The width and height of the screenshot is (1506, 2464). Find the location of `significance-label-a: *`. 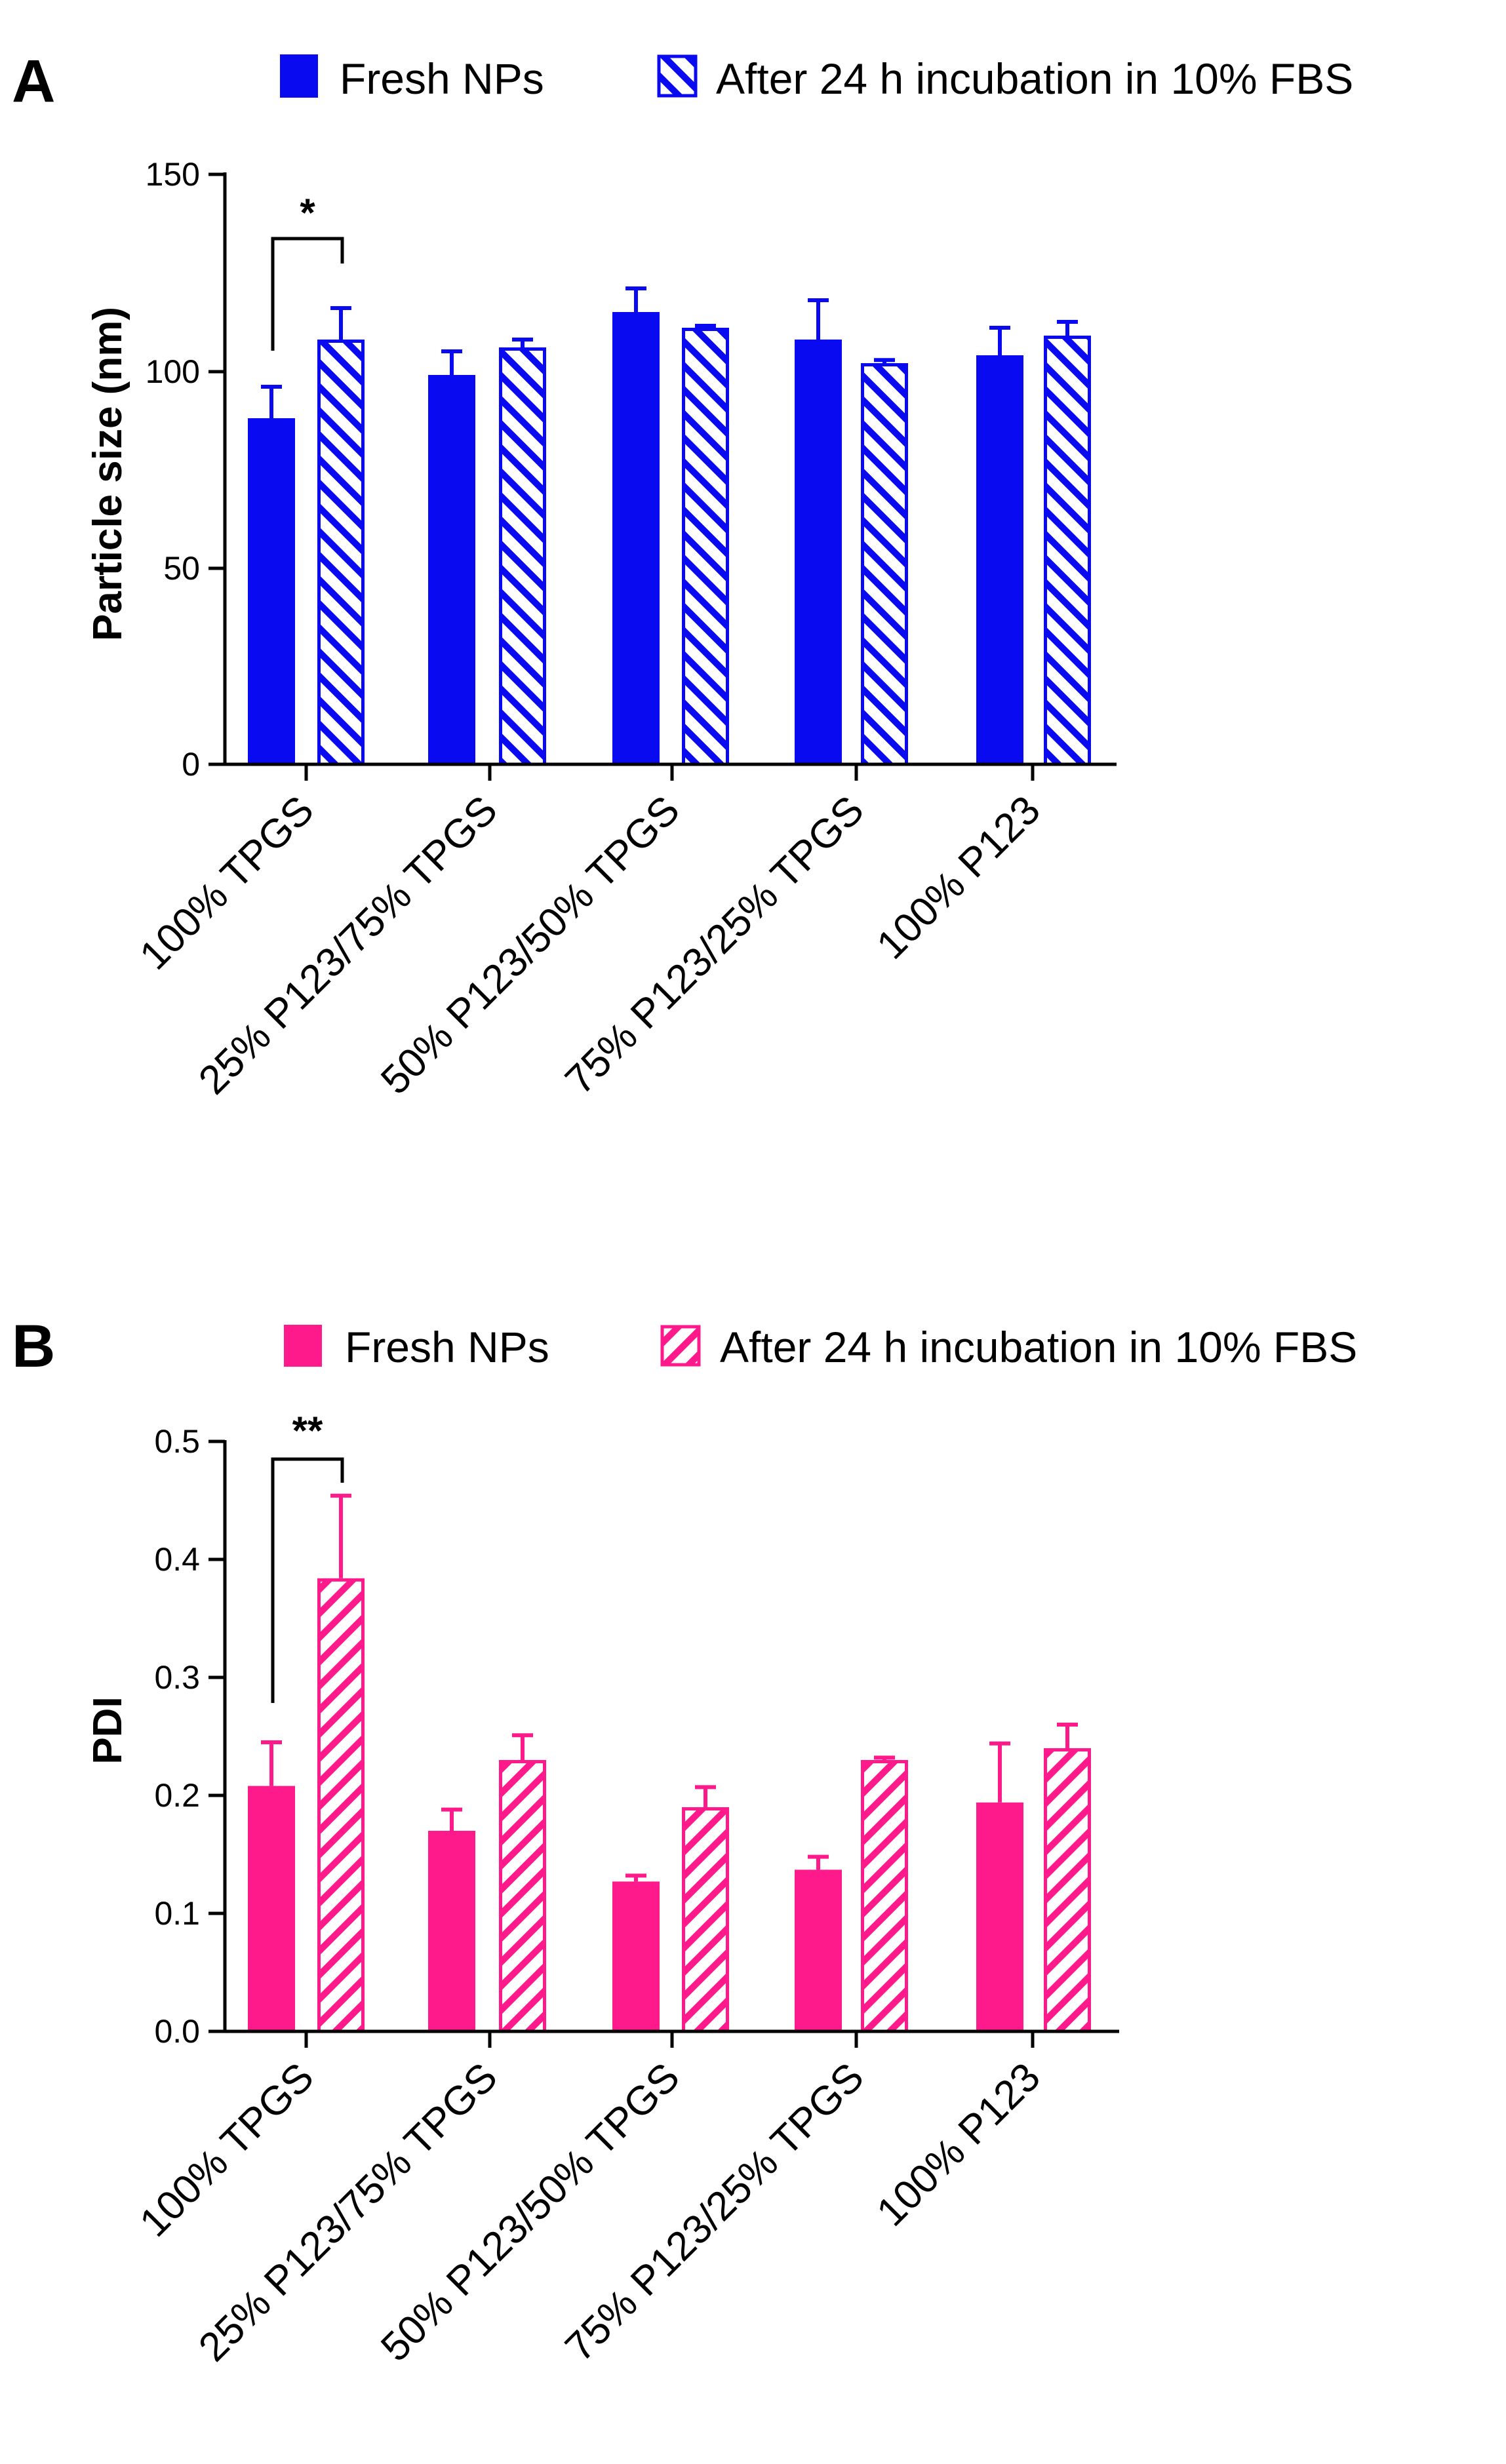

significance-label-a: * is located at coordinates (307, 213).